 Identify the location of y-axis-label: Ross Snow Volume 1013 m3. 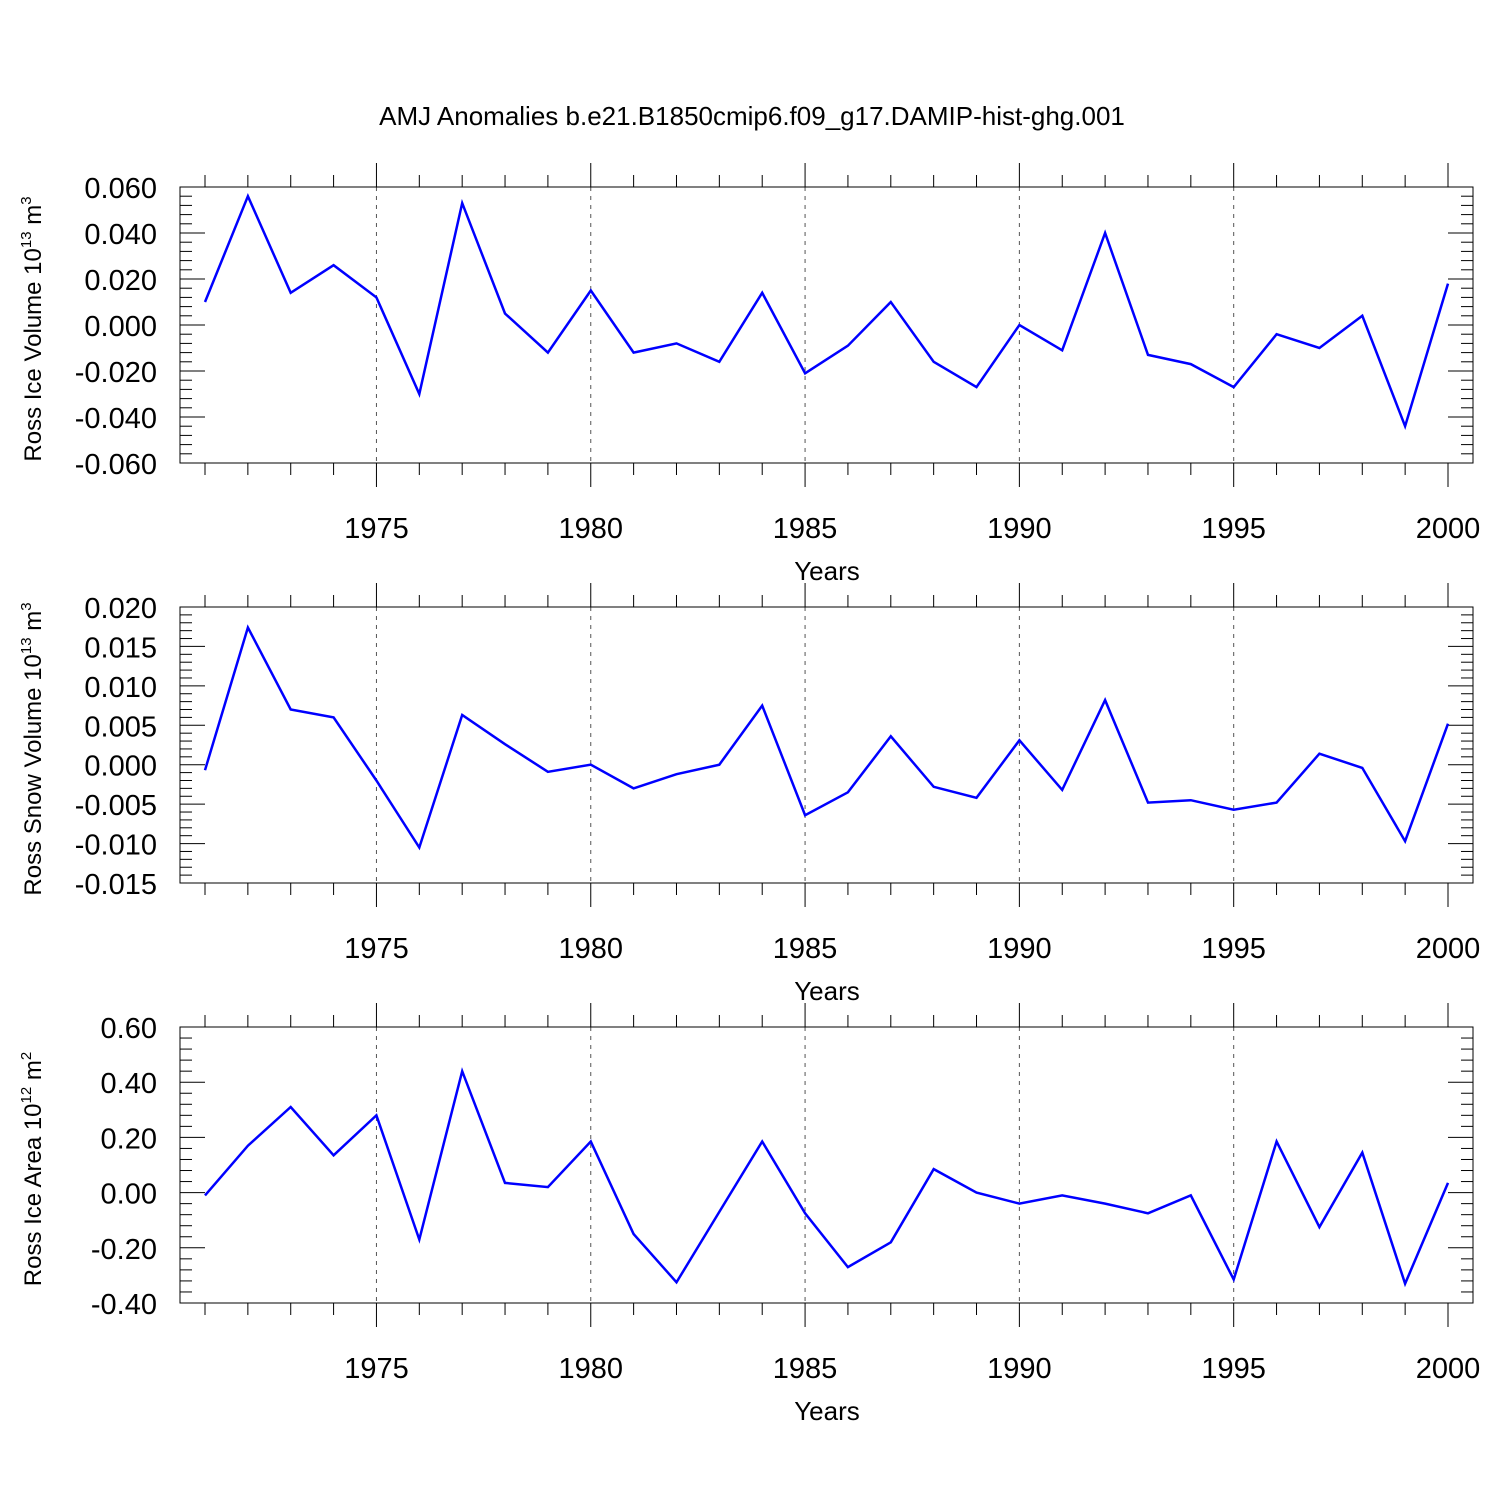
(32, 748).